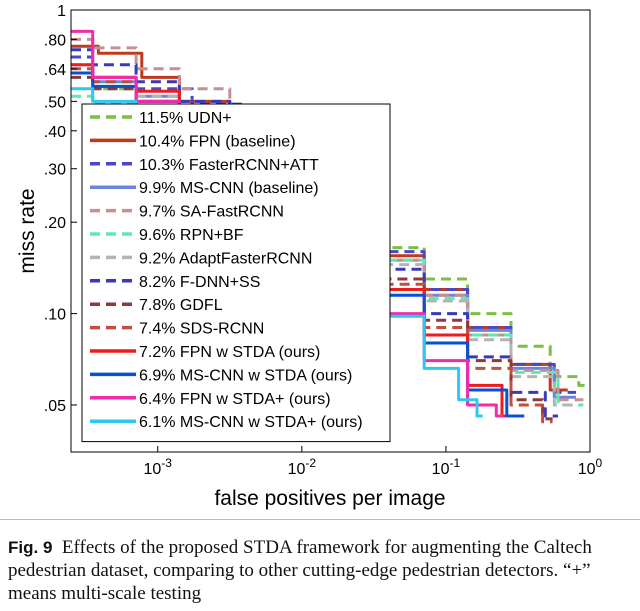  What do you see at coordinates (61, 11) in the screenshot?
I see `y-tick-label: 1` at bounding box center [61, 11].